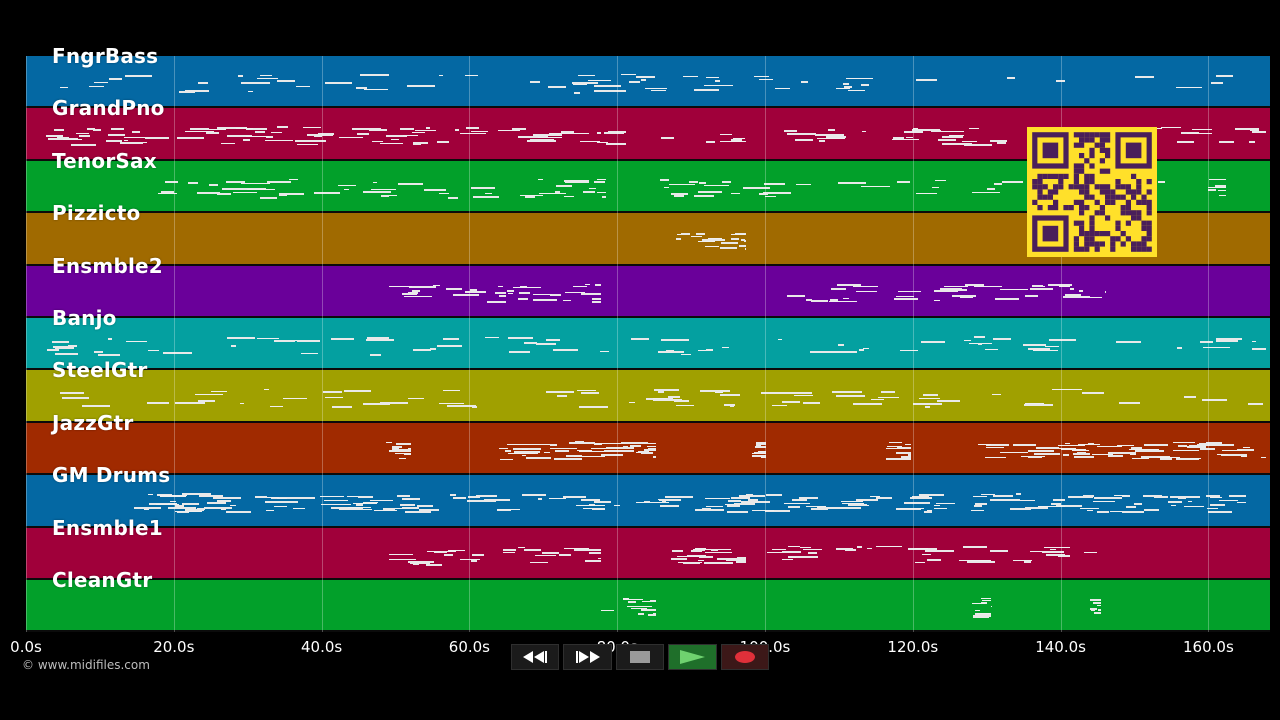  I want to click on record-button, so click(745, 657).